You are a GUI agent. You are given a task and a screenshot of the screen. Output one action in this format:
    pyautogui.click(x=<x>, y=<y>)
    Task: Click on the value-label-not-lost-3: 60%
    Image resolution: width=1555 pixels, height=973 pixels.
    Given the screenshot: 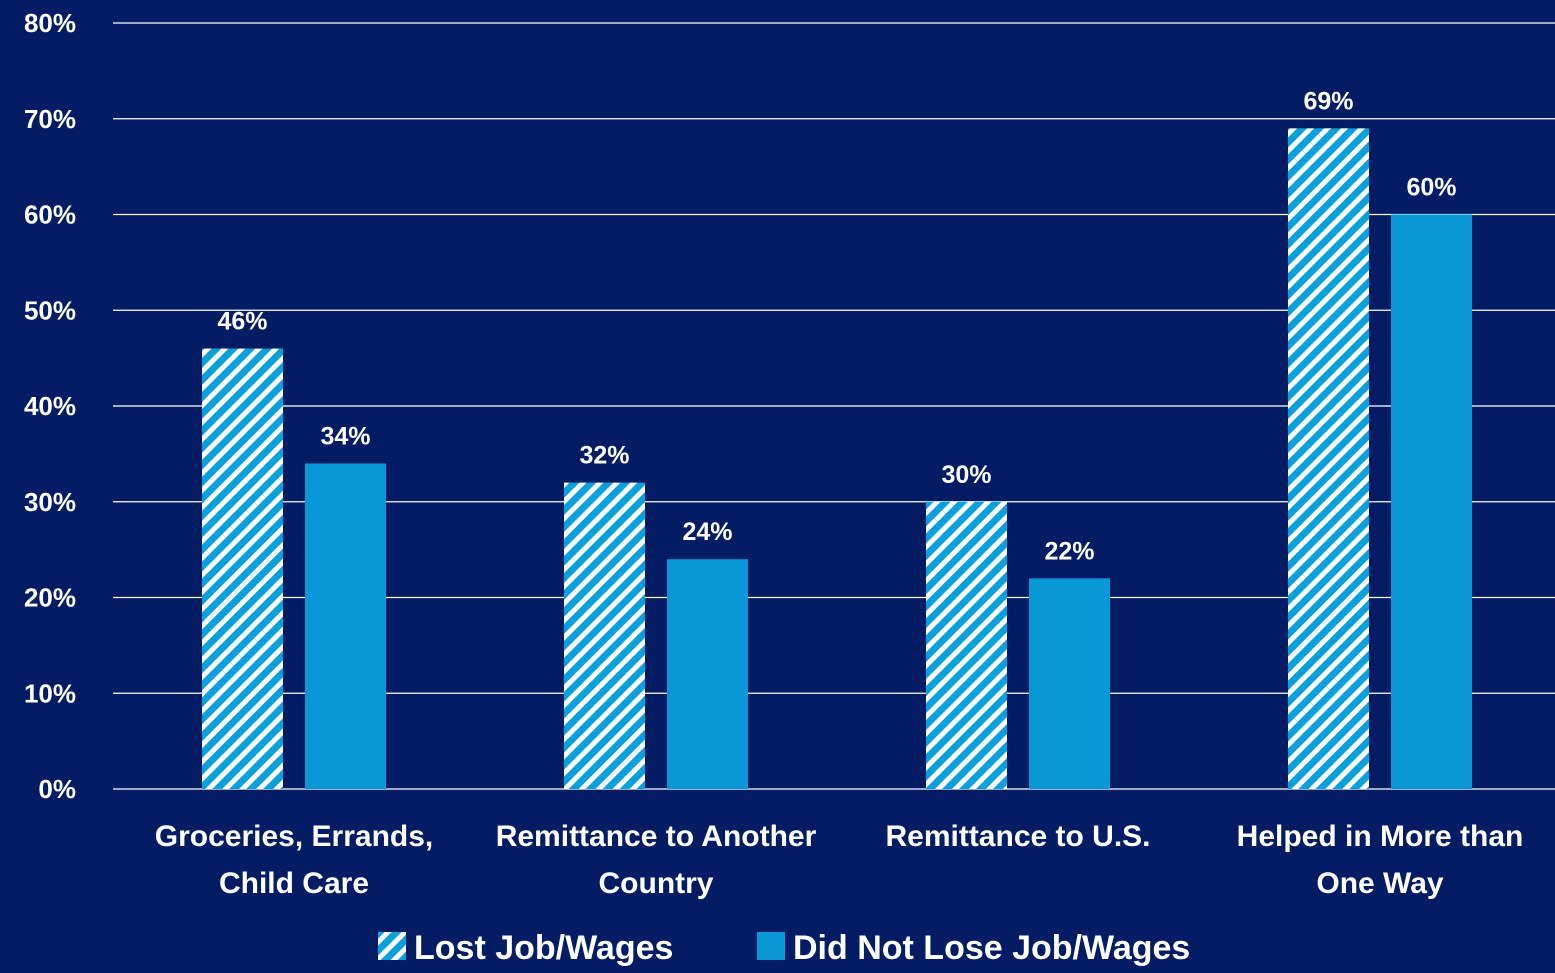 What is the action you would take?
    pyautogui.click(x=1431, y=188)
    